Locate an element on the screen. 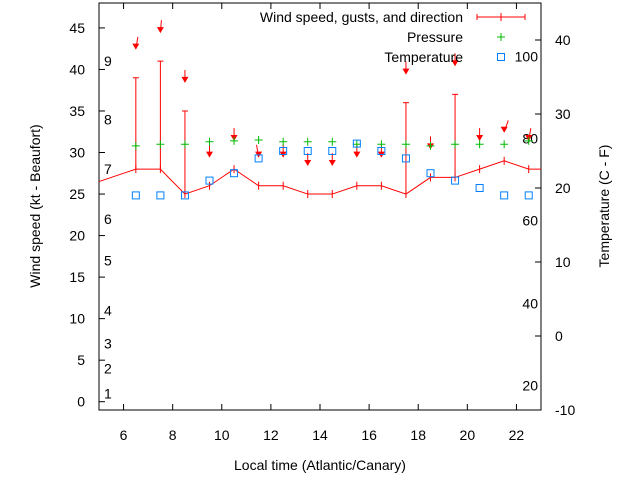  y2-tick-label: 10 is located at coordinates (563, 262).